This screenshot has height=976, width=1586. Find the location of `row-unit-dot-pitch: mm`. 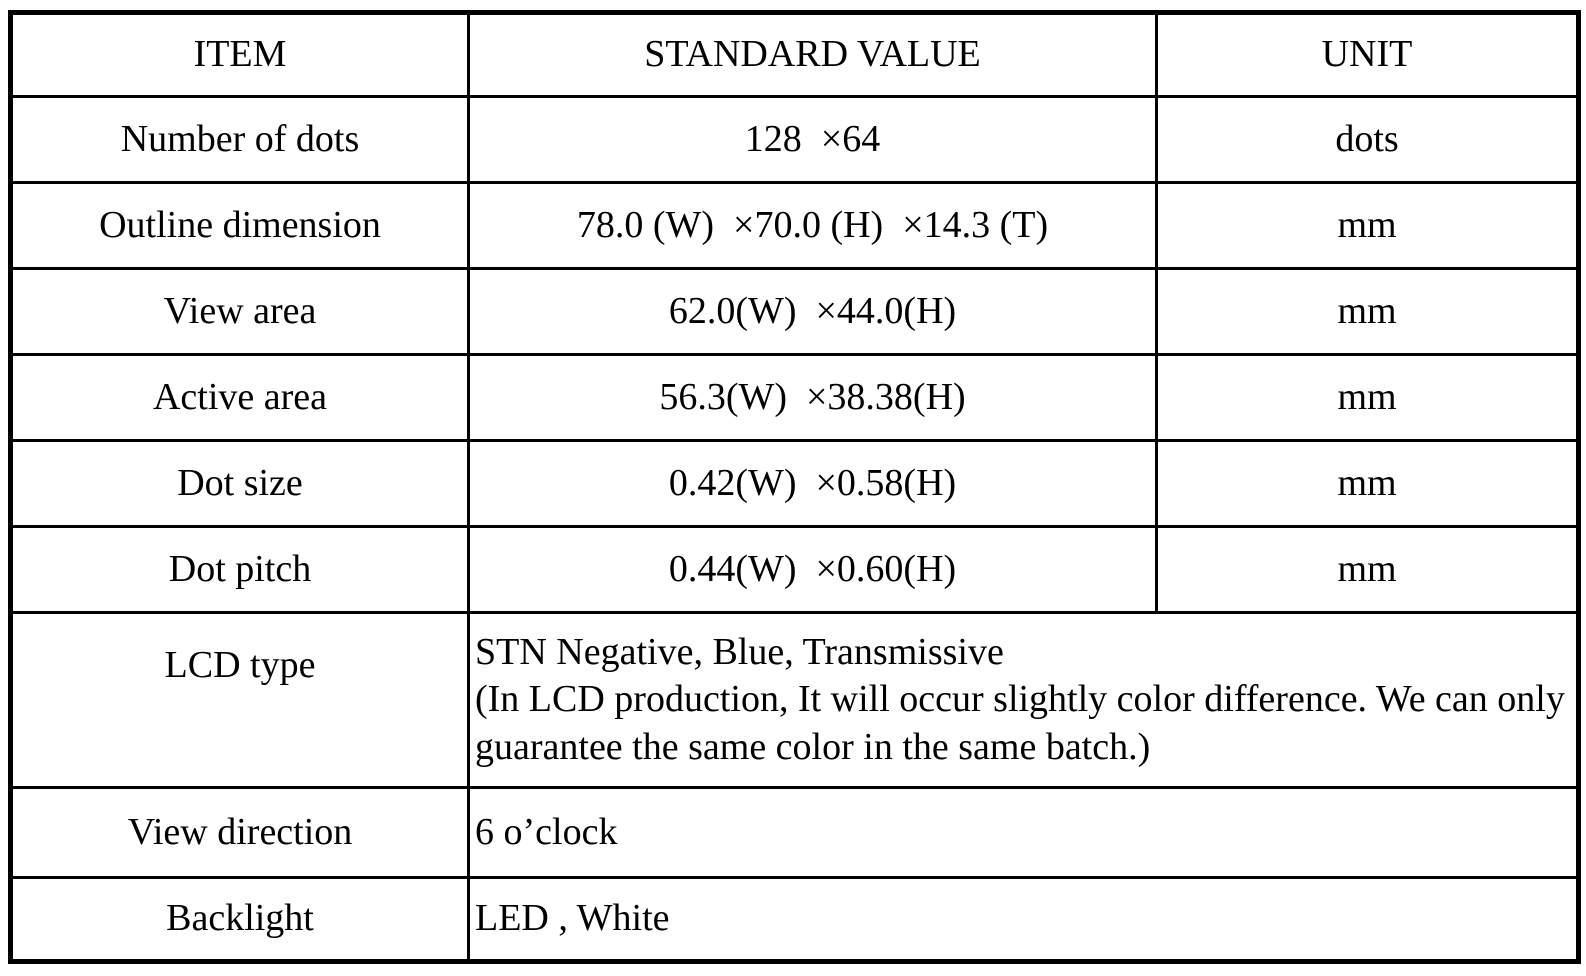

row-unit-dot-pitch: mm is located at coordinates (1367, 569).